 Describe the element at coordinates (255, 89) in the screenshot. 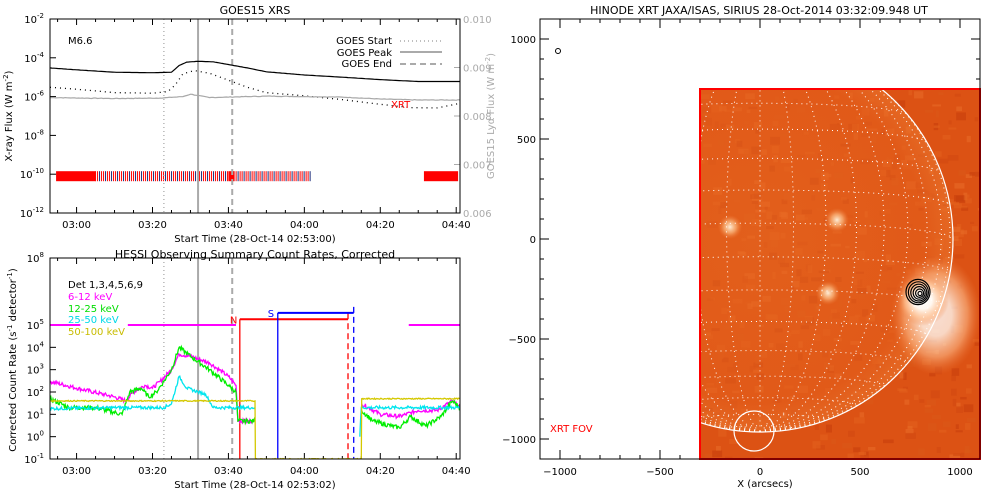

I see `goes-series-goes-0-5-4-a` at that location.